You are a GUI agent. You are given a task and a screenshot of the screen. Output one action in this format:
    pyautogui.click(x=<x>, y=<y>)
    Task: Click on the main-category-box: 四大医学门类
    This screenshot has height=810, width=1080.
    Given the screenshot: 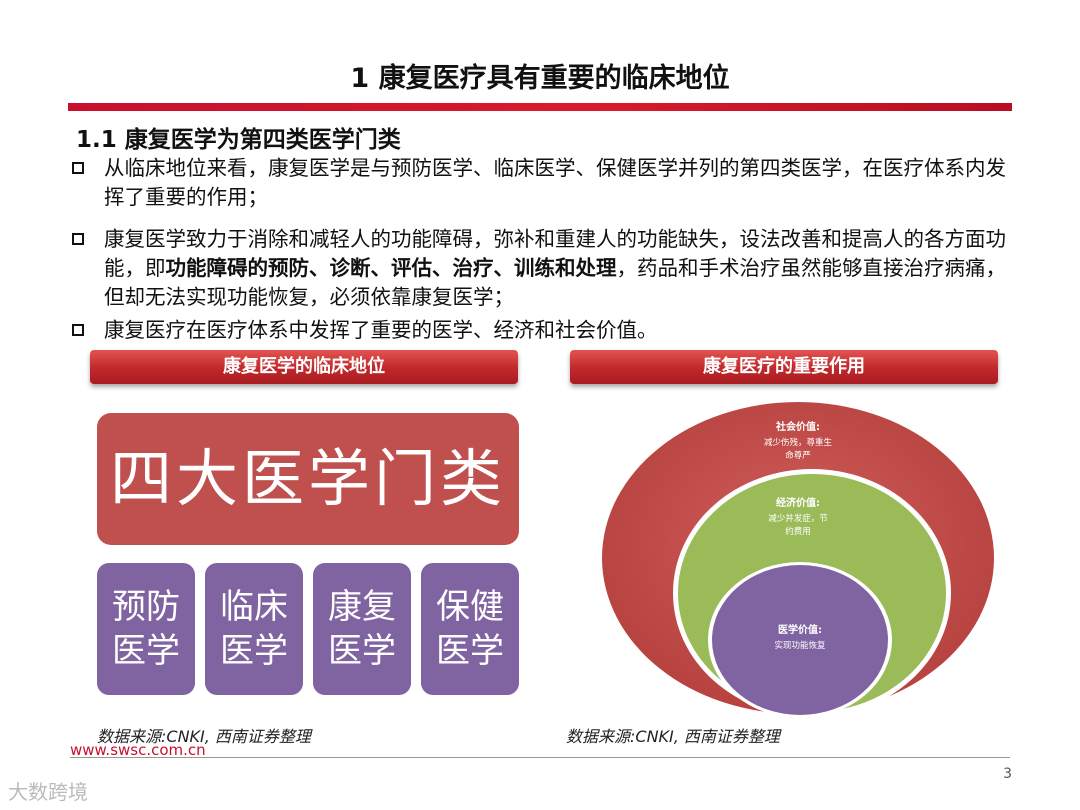 What is the action you would take?
    pyautogui.click(x=308, y=479)
    